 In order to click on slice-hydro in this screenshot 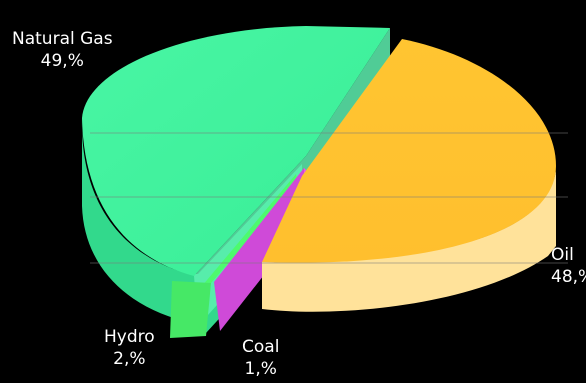, I will do `click(234, 256)`.